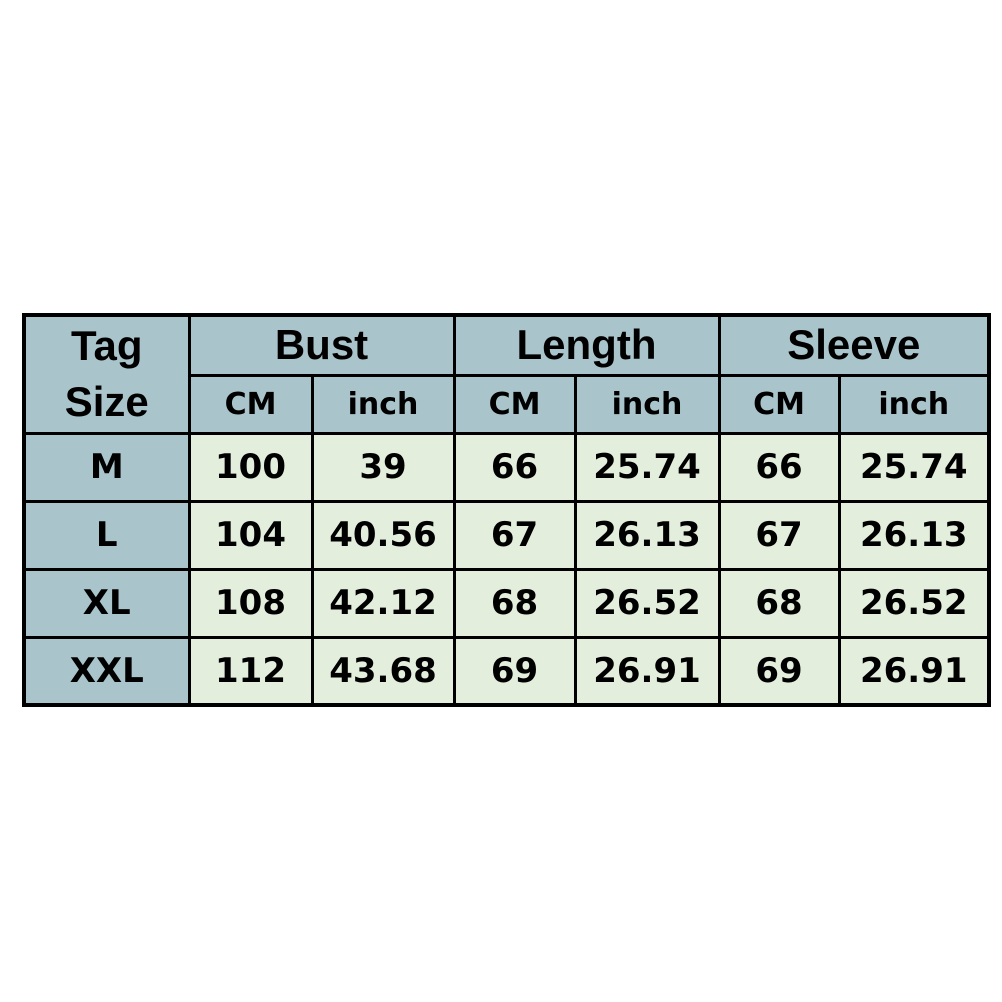 The height and width of the screenshot is (1002, 1002). I want to click on cell-l-sleeve-cm: 67, so click(779, 535).